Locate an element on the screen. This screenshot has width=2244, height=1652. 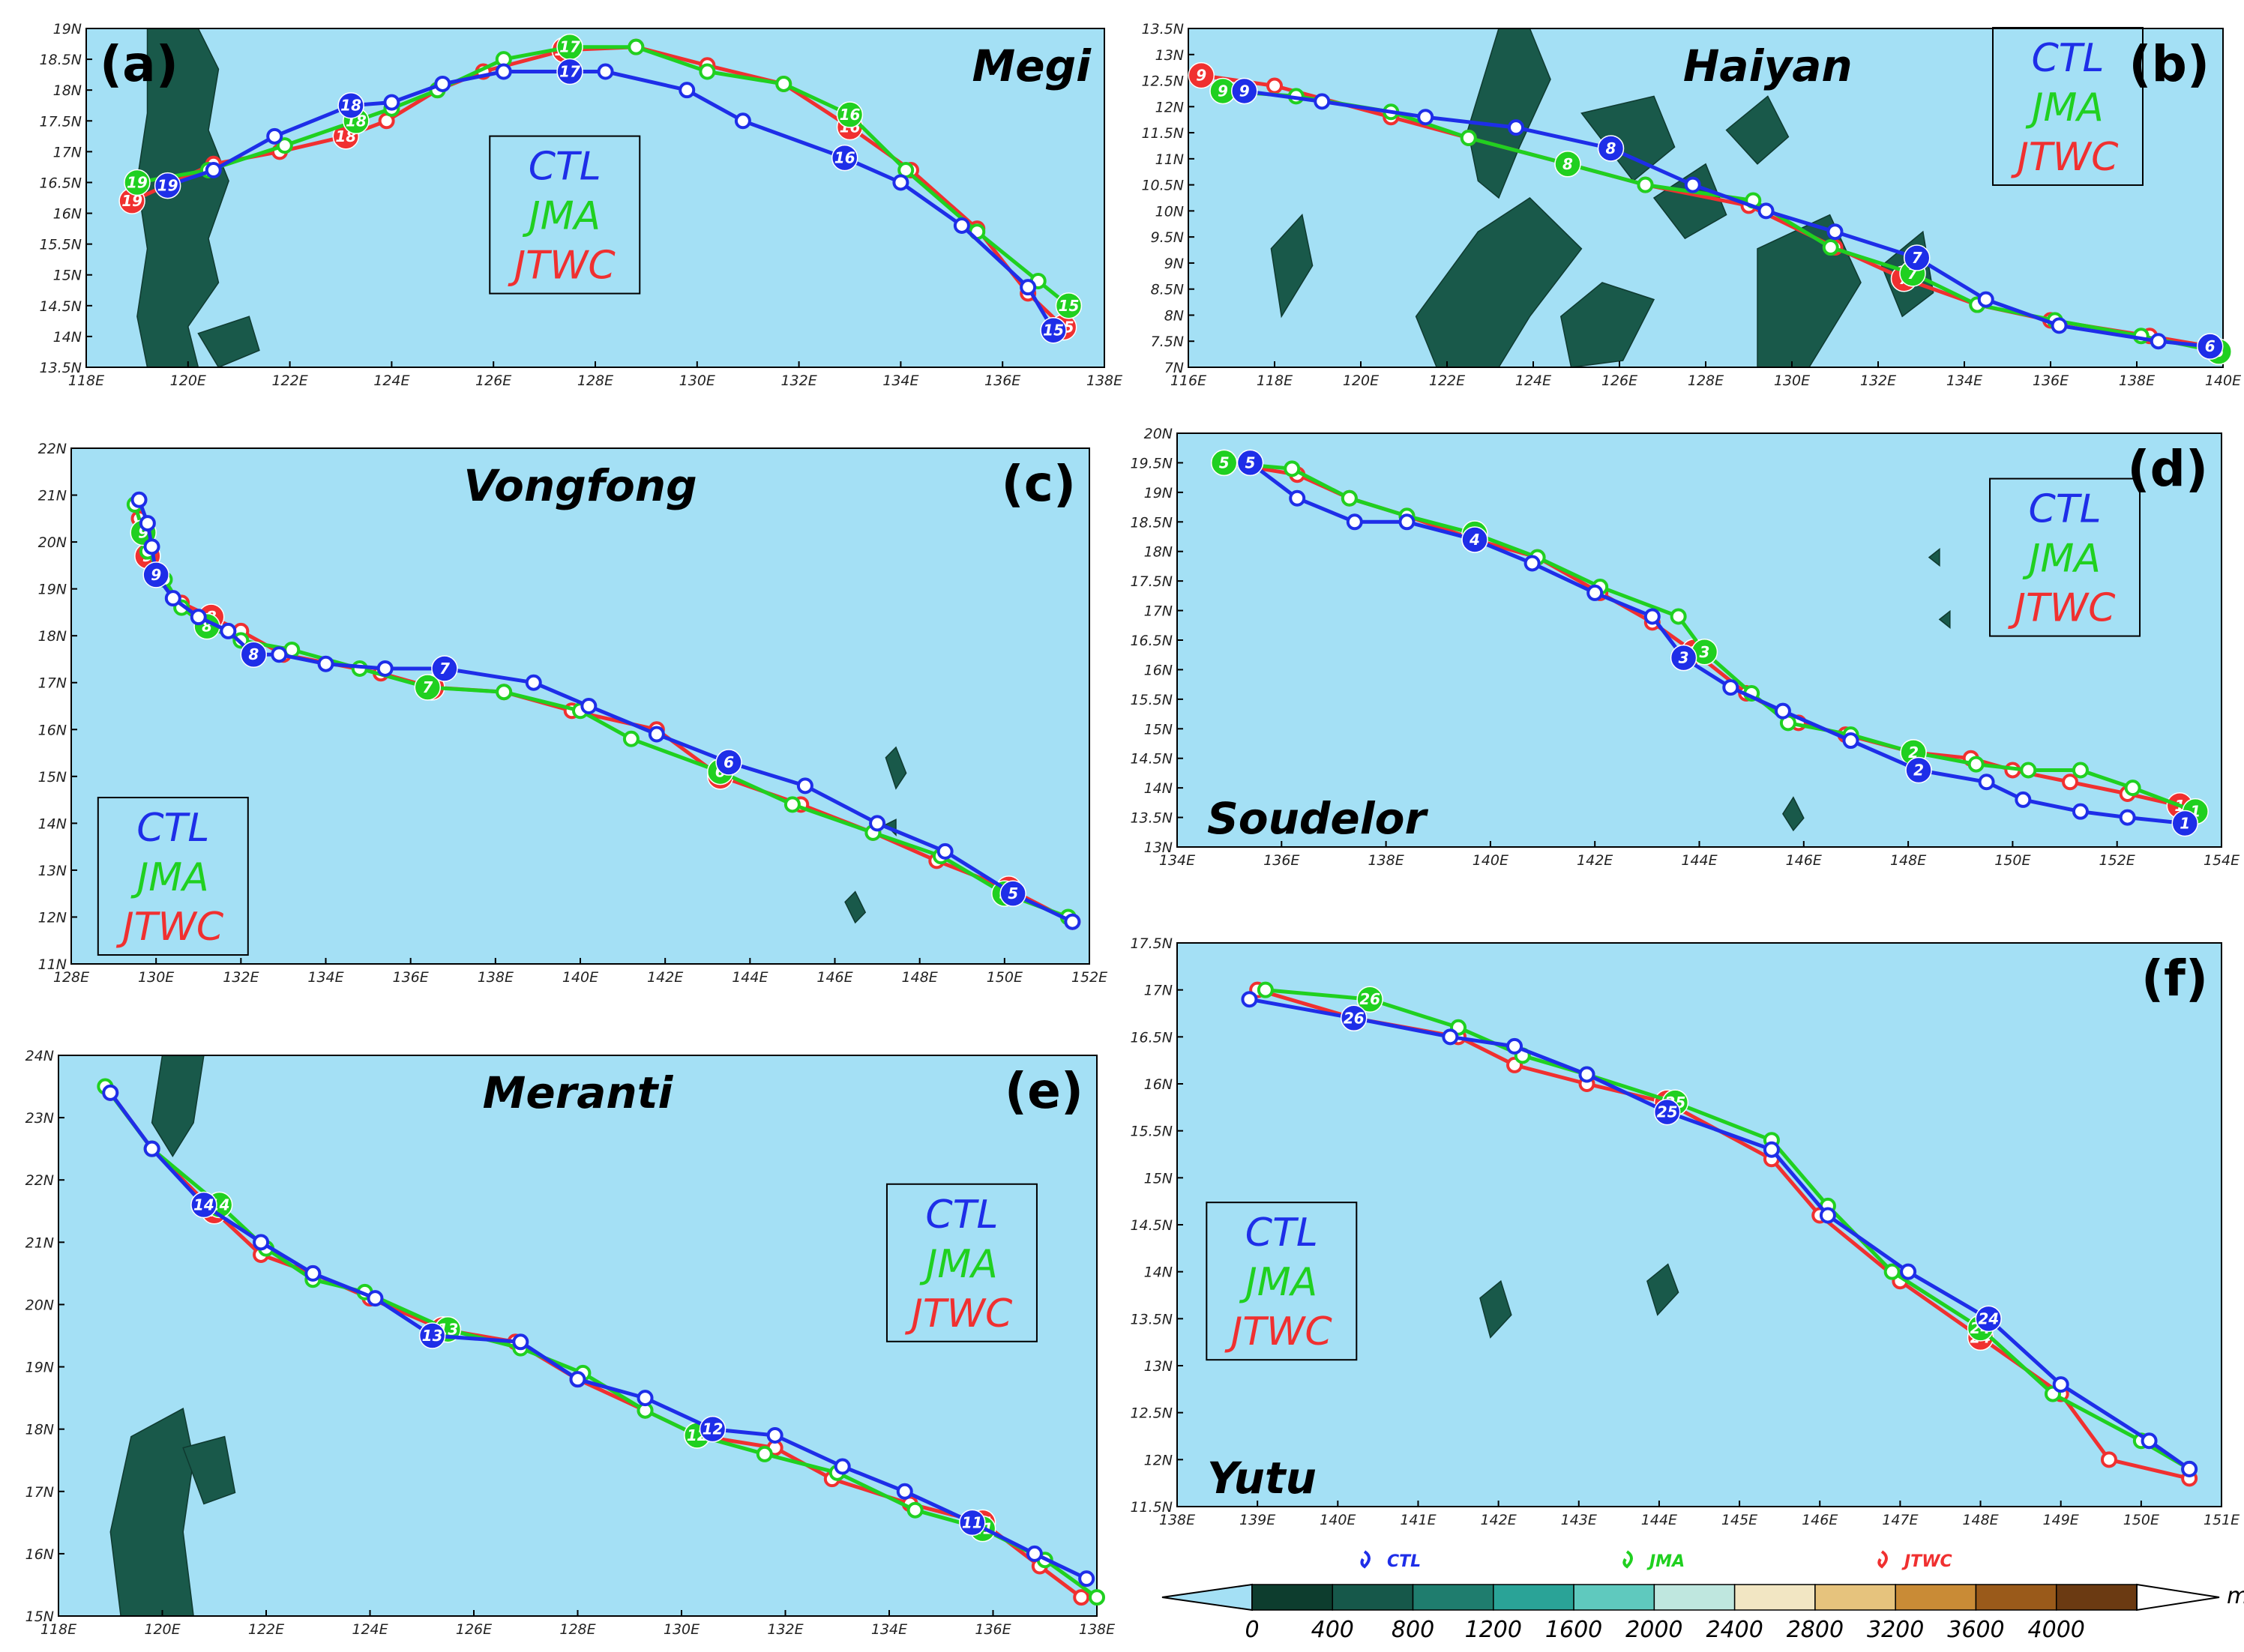
y-tick-label: 12N is located at coordinates (52, 917).